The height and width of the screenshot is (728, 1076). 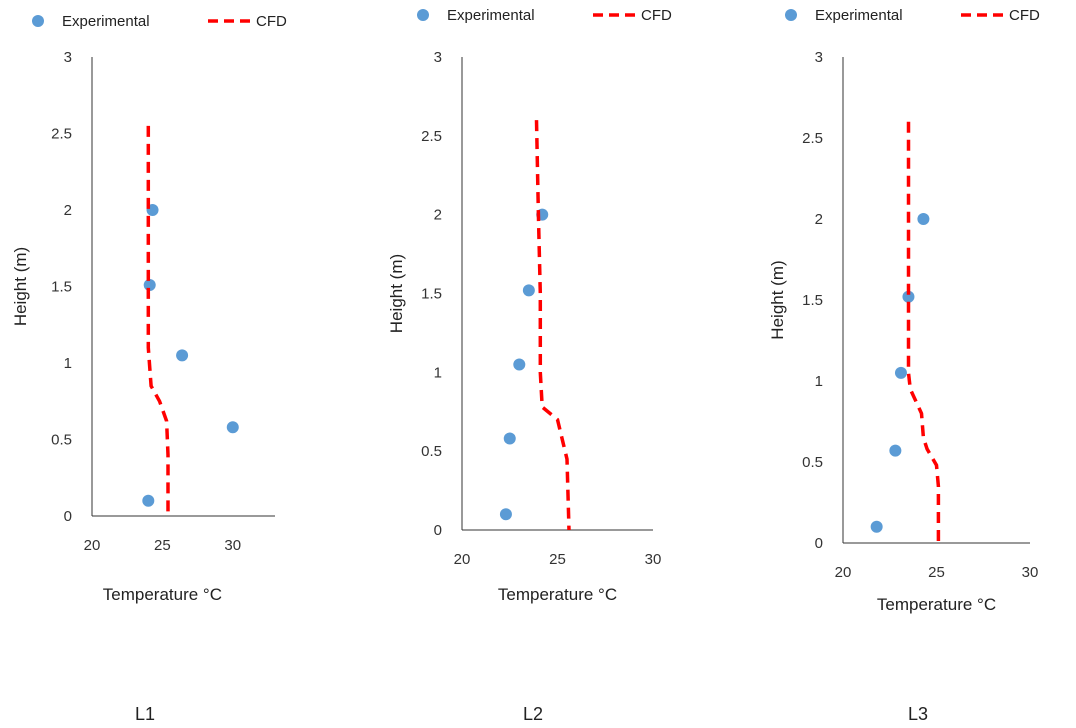 I want to click on panel-label: L2, so click(x=533, y=714).